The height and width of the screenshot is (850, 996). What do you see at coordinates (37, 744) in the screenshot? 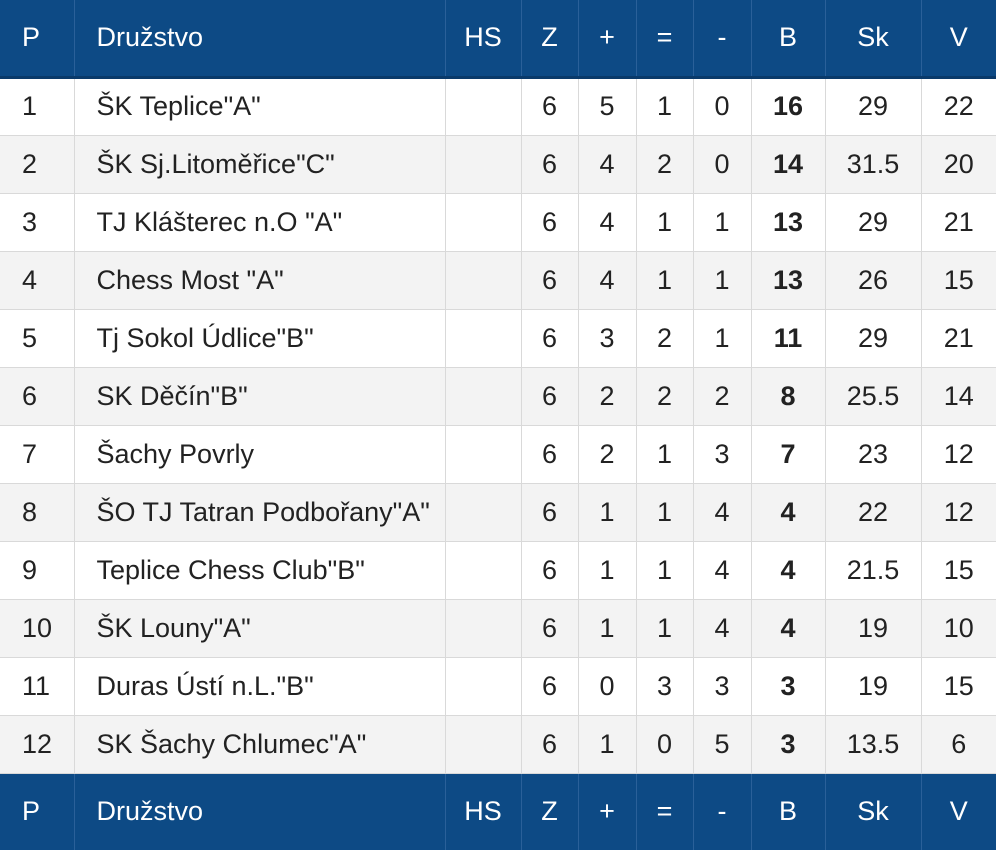
I see `position-cell: 12` at bounding box center [37, 744].